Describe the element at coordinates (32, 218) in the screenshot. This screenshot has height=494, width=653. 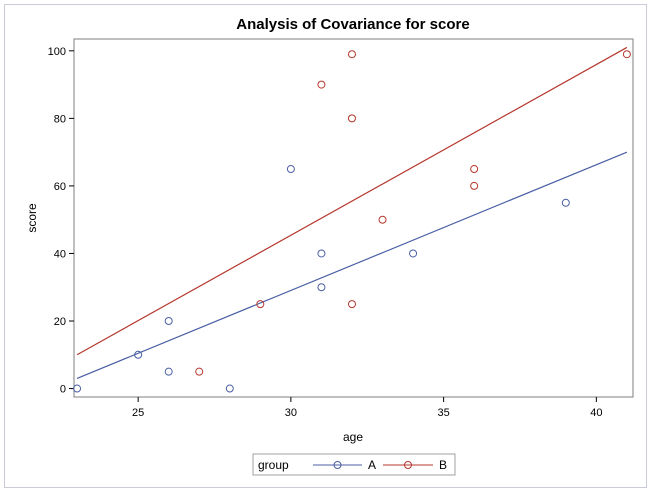
I see `y-axis-label: score` at that location.